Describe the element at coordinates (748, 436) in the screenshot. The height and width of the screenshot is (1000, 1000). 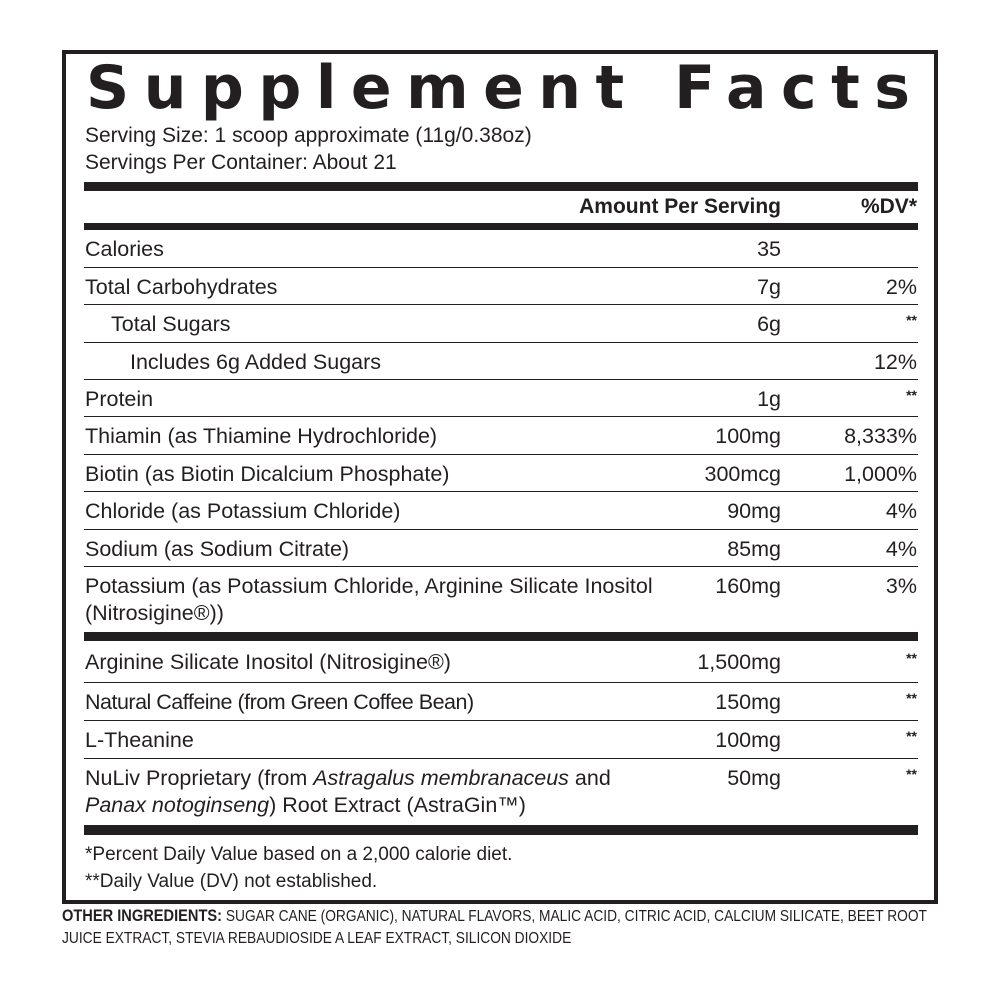
I see `nutrient-amount: 100mg` at that location.